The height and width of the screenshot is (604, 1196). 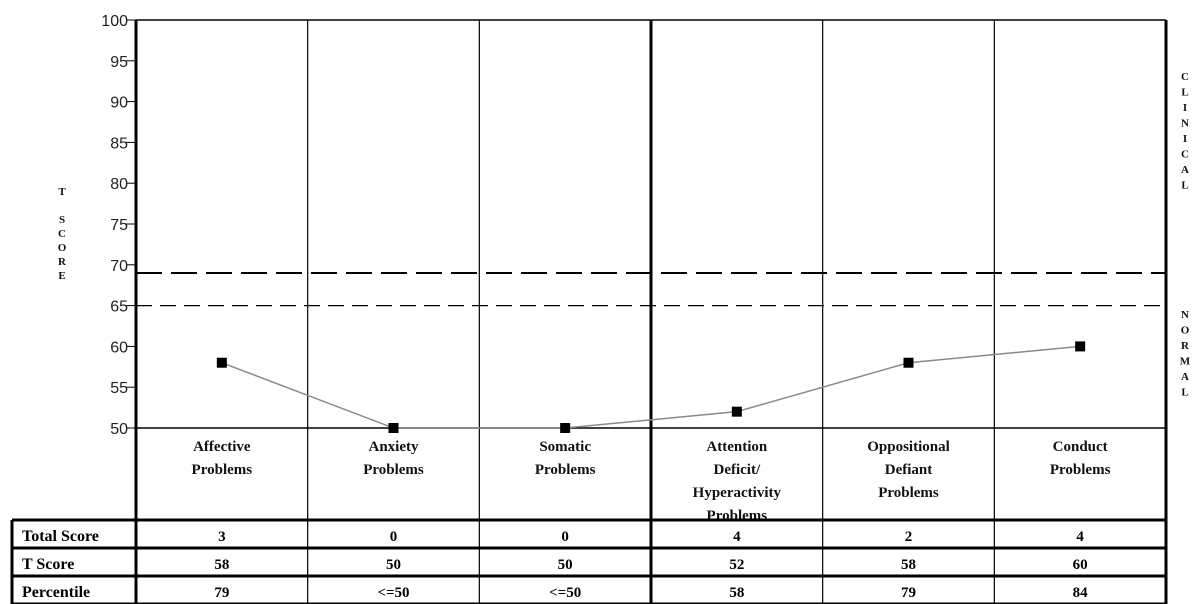 I want to click on table-row-label: Total Score, so click(x=60, y=536).